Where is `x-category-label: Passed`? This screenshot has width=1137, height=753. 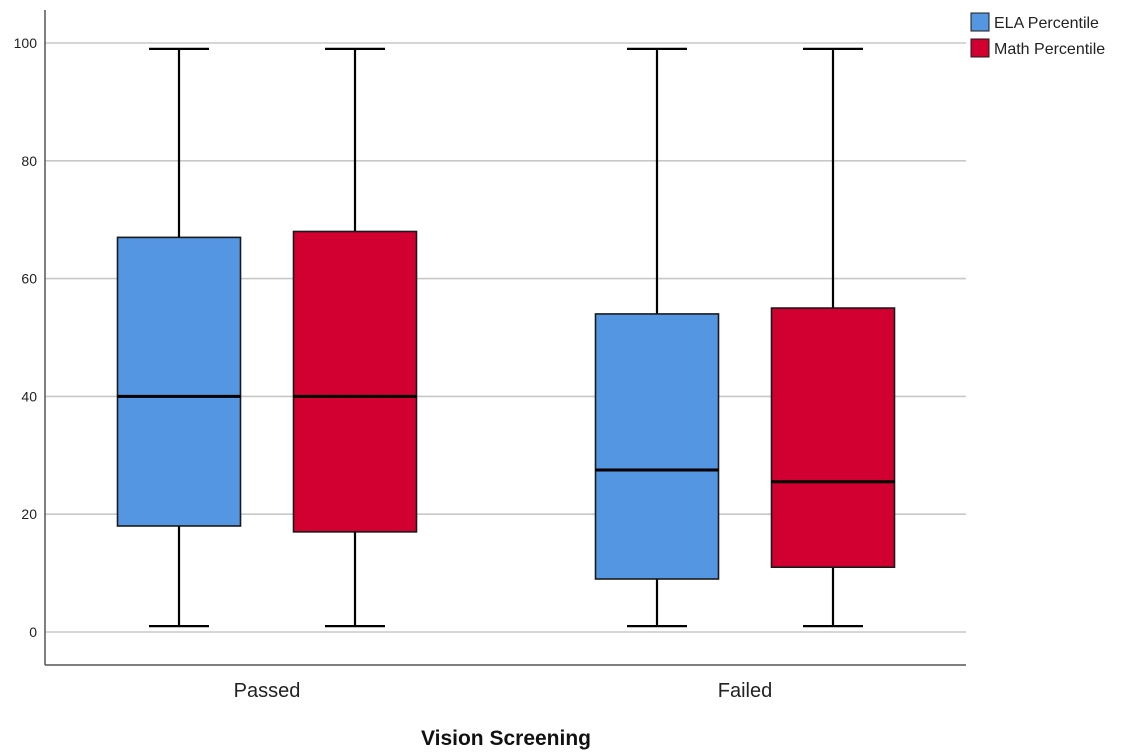
x-category-label: Passed is located at coordinates (267, 691).